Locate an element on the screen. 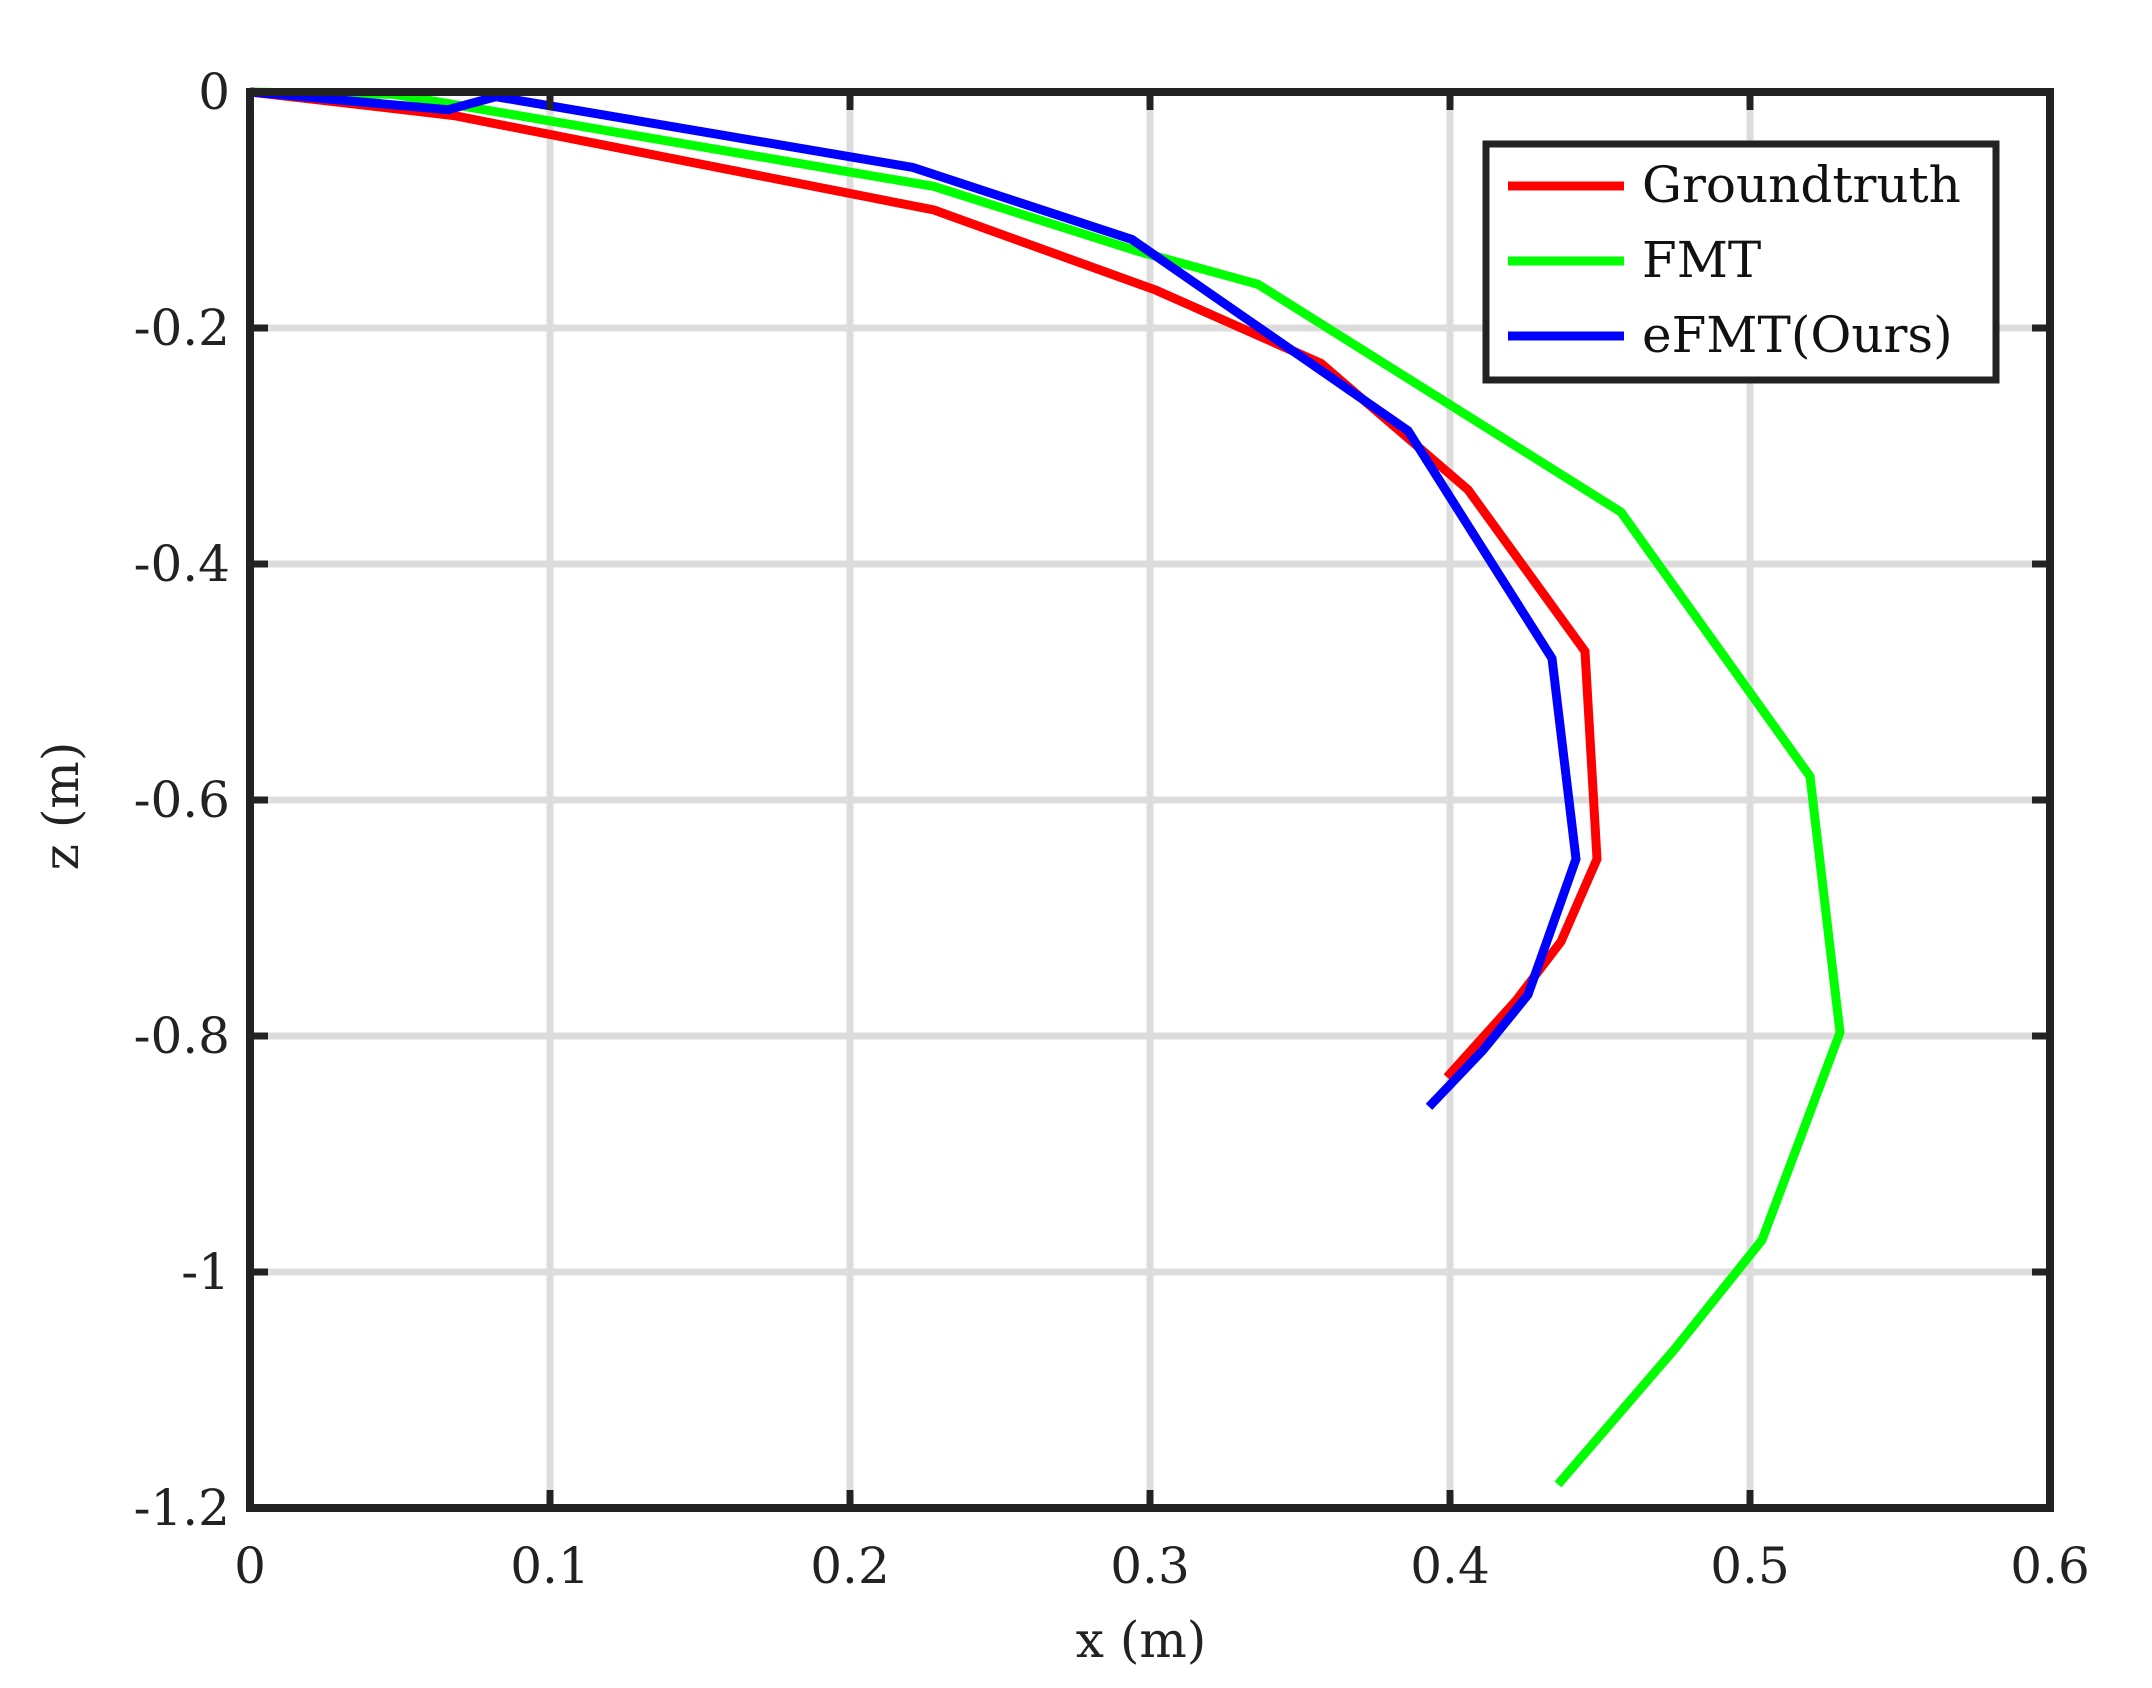 The image size is (2152, 1688). y-tick-label: -1 is located at coordinates (205, 1272).